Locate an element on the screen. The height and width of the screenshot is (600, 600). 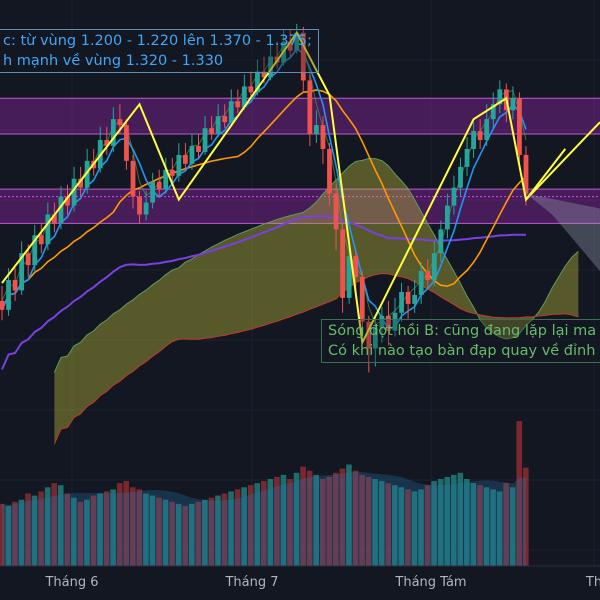
wave-projection is located at coordinates (562, 161).